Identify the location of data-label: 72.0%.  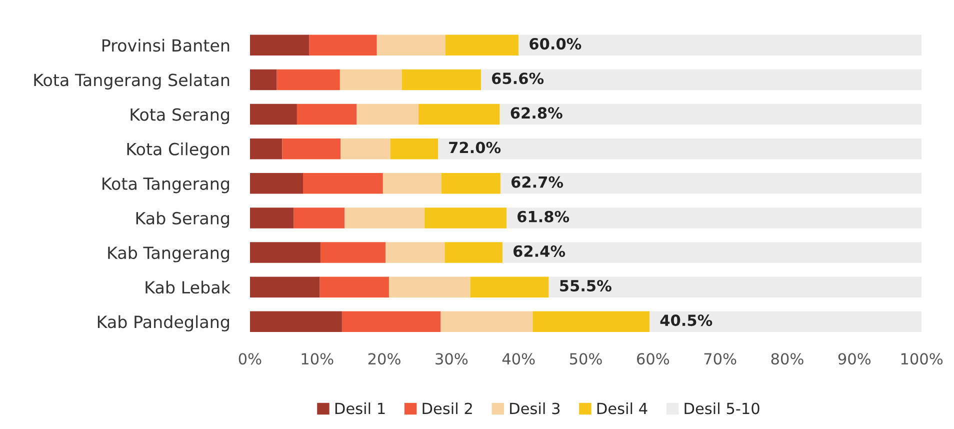
(475, 148).